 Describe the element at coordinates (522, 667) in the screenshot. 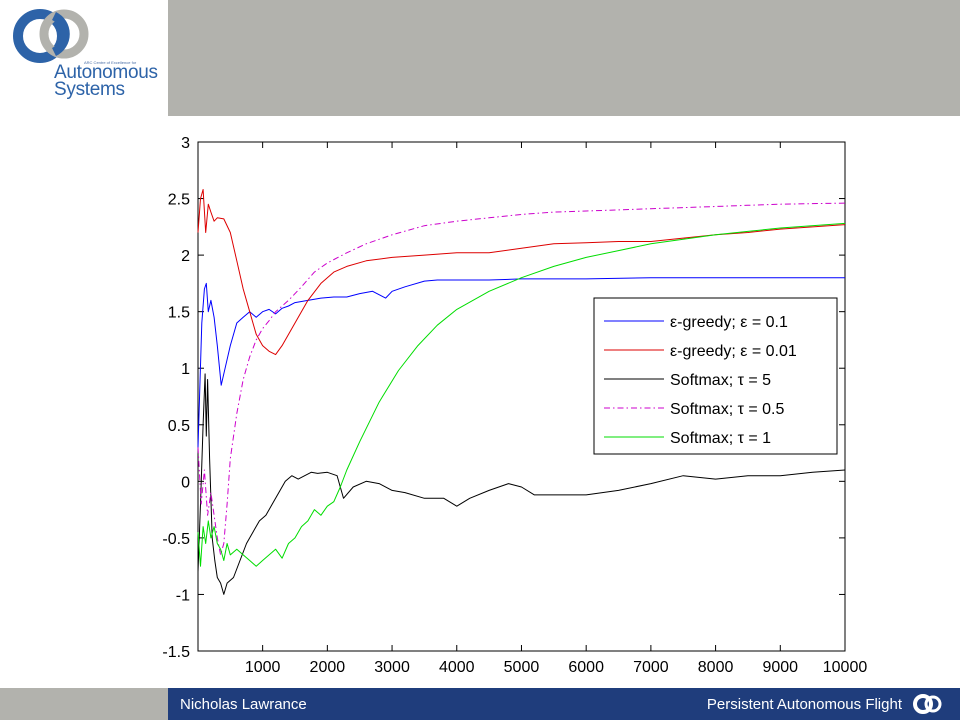

I see `x-tick-label: 5000` at that location.